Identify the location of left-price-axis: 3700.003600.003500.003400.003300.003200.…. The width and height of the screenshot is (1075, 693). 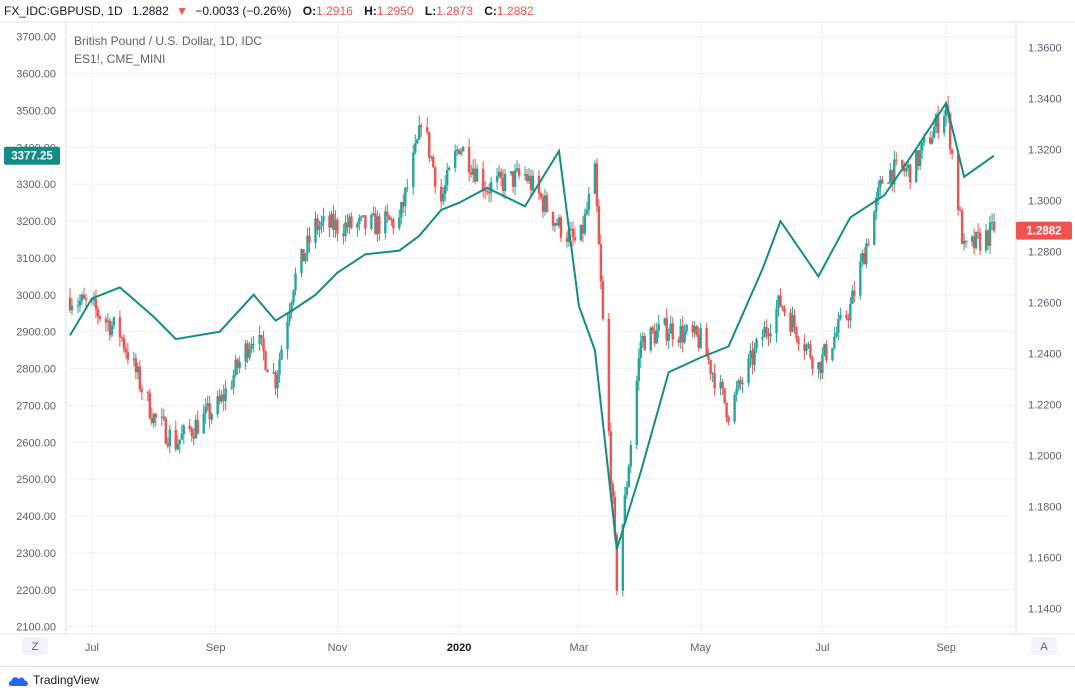
(36, 333).